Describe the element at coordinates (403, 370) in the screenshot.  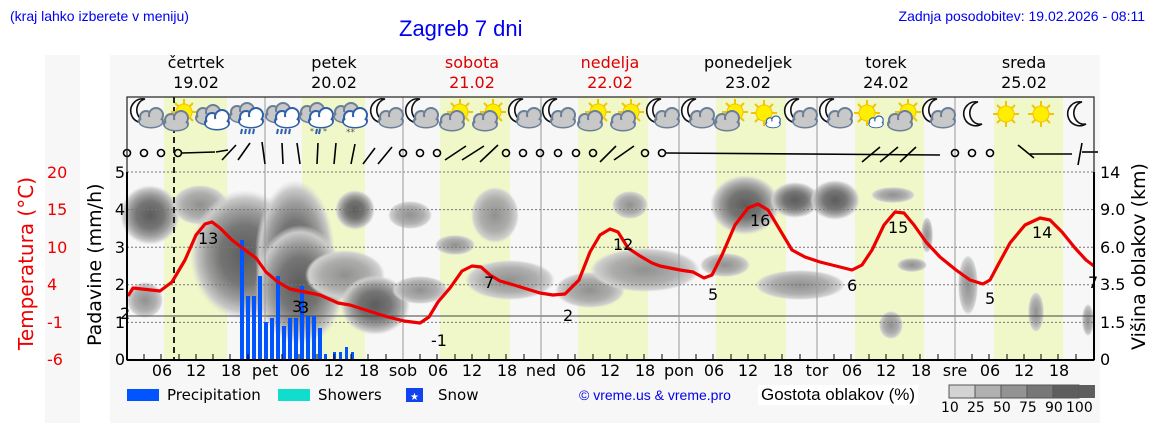
I see `x-tick-label: sob` at that location.